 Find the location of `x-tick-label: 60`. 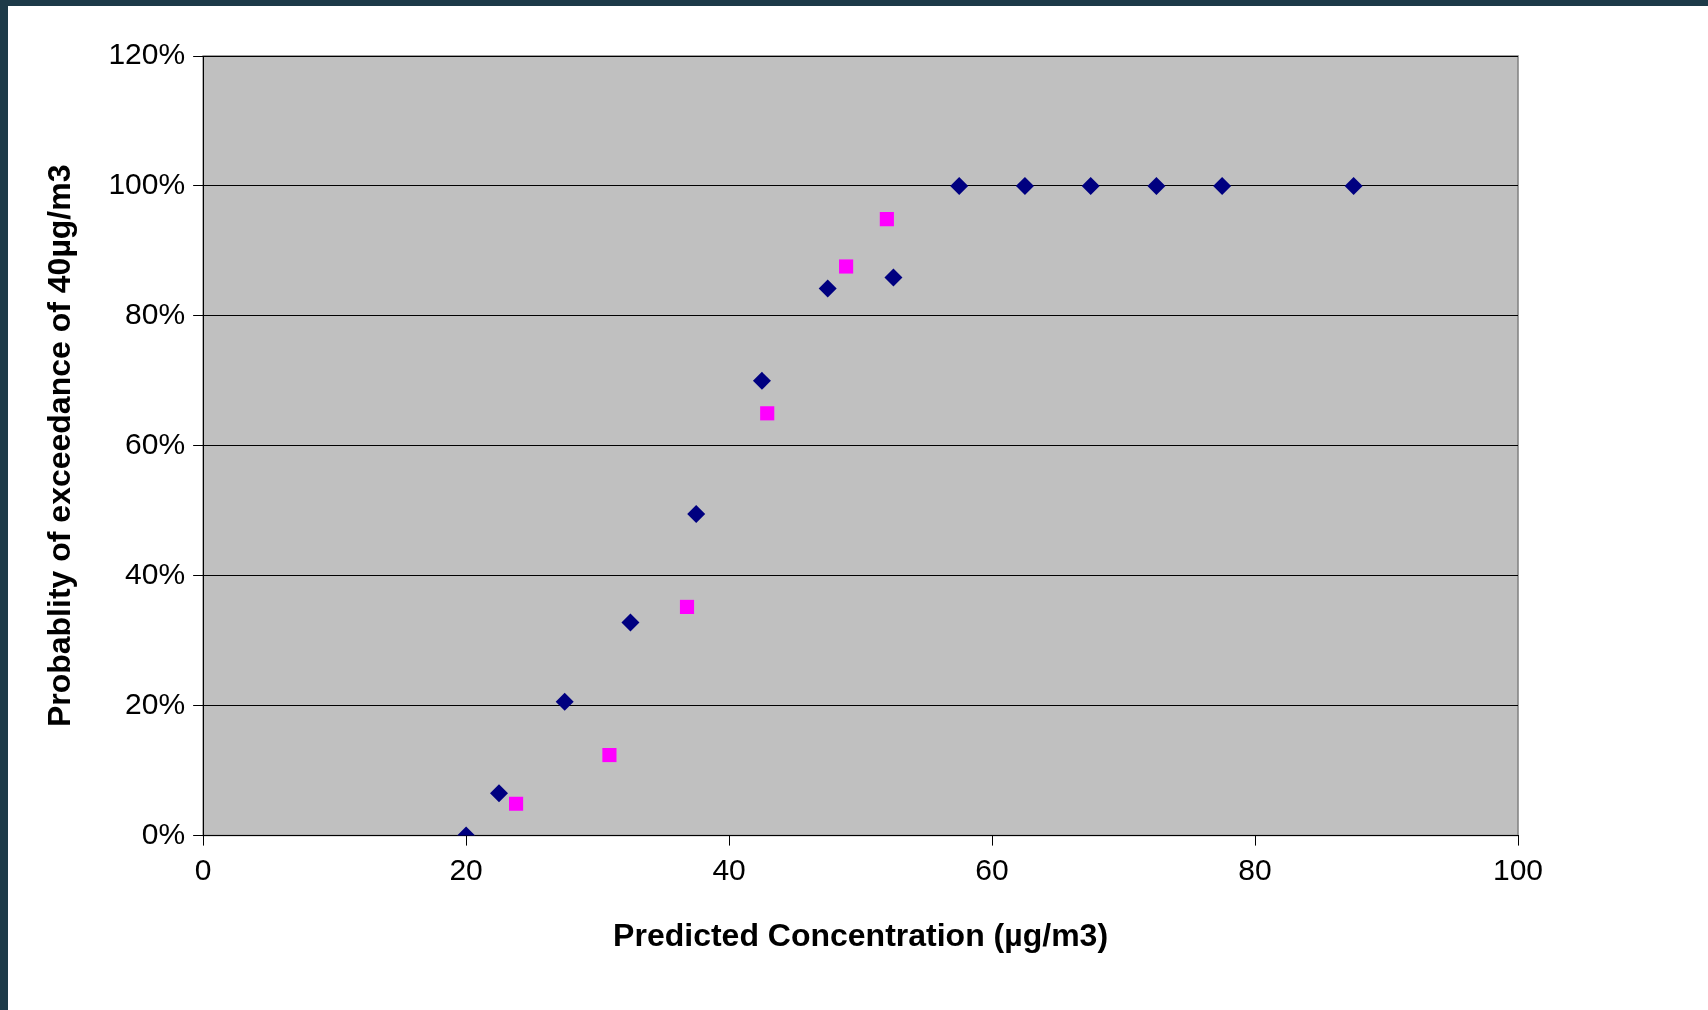

x-tick-label: 60 is located at coordinates (992, 869).